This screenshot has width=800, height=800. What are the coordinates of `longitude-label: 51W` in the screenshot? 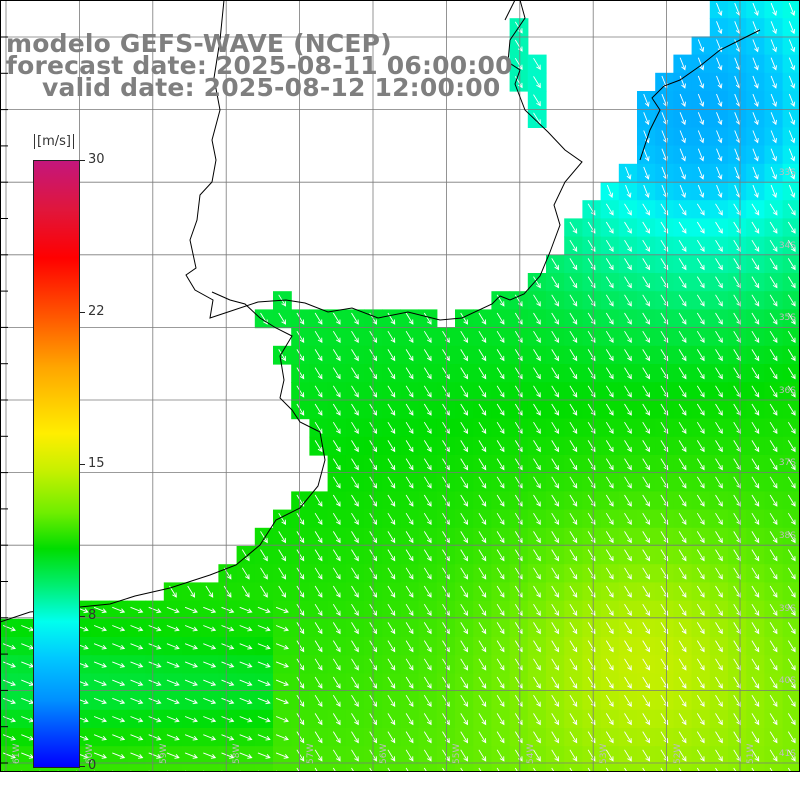 It's located at (751, 753).